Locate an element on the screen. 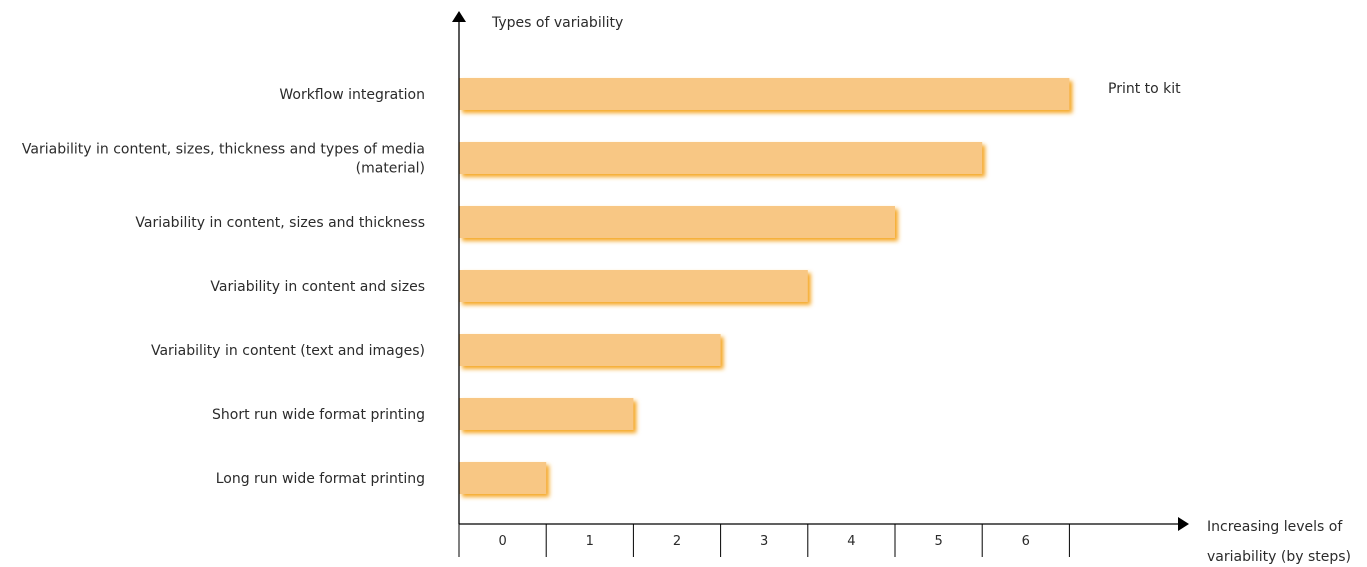  x-tick-label: 5 is located at coordinates (938, 541).